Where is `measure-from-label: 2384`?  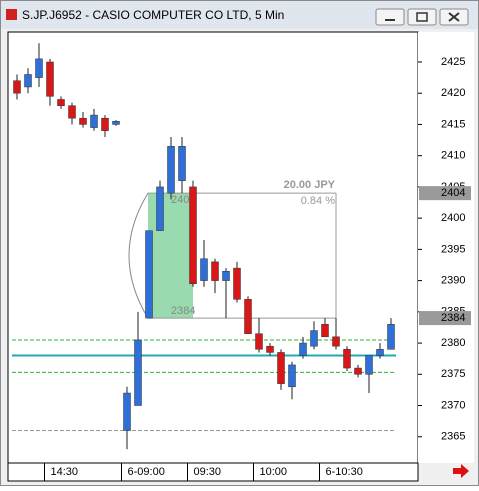
measure-from-label: 2384 is located at coordinates (183, 311).